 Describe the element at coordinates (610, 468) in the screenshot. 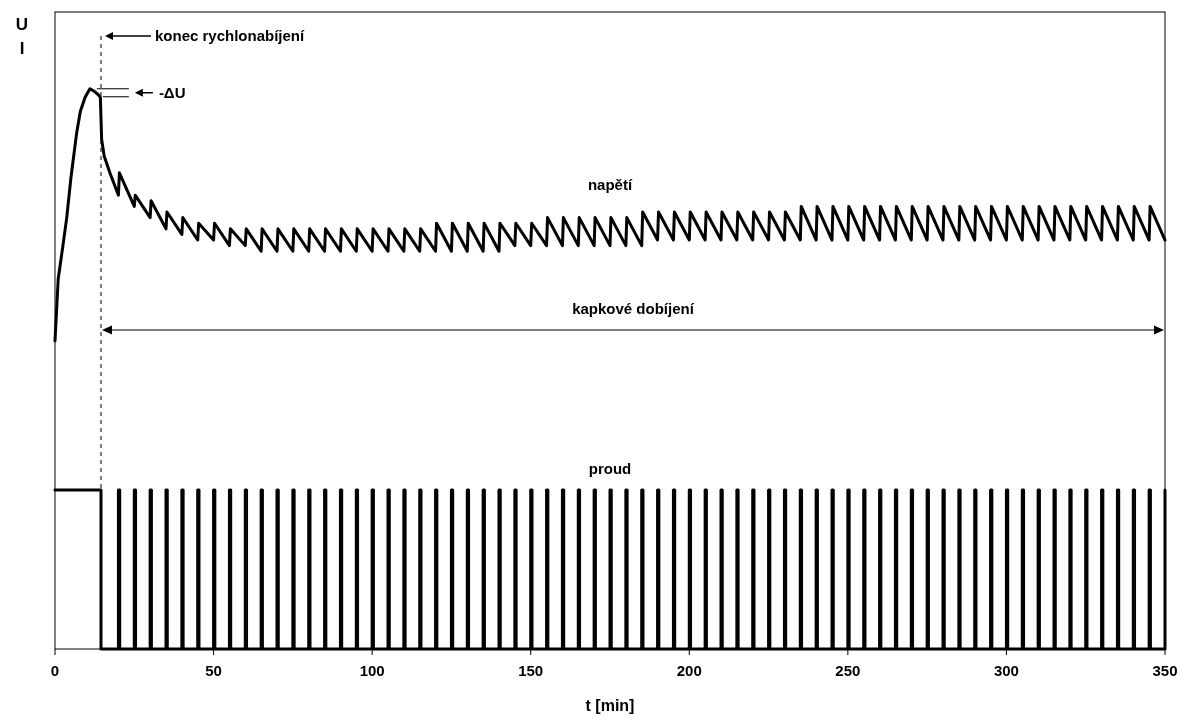

I see `series-label: proud` at that location.